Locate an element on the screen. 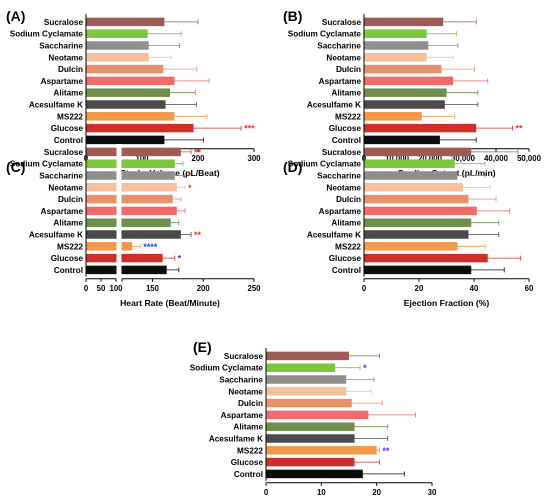  x-tick-label: 50,000 is located at coordinates (529, 158).